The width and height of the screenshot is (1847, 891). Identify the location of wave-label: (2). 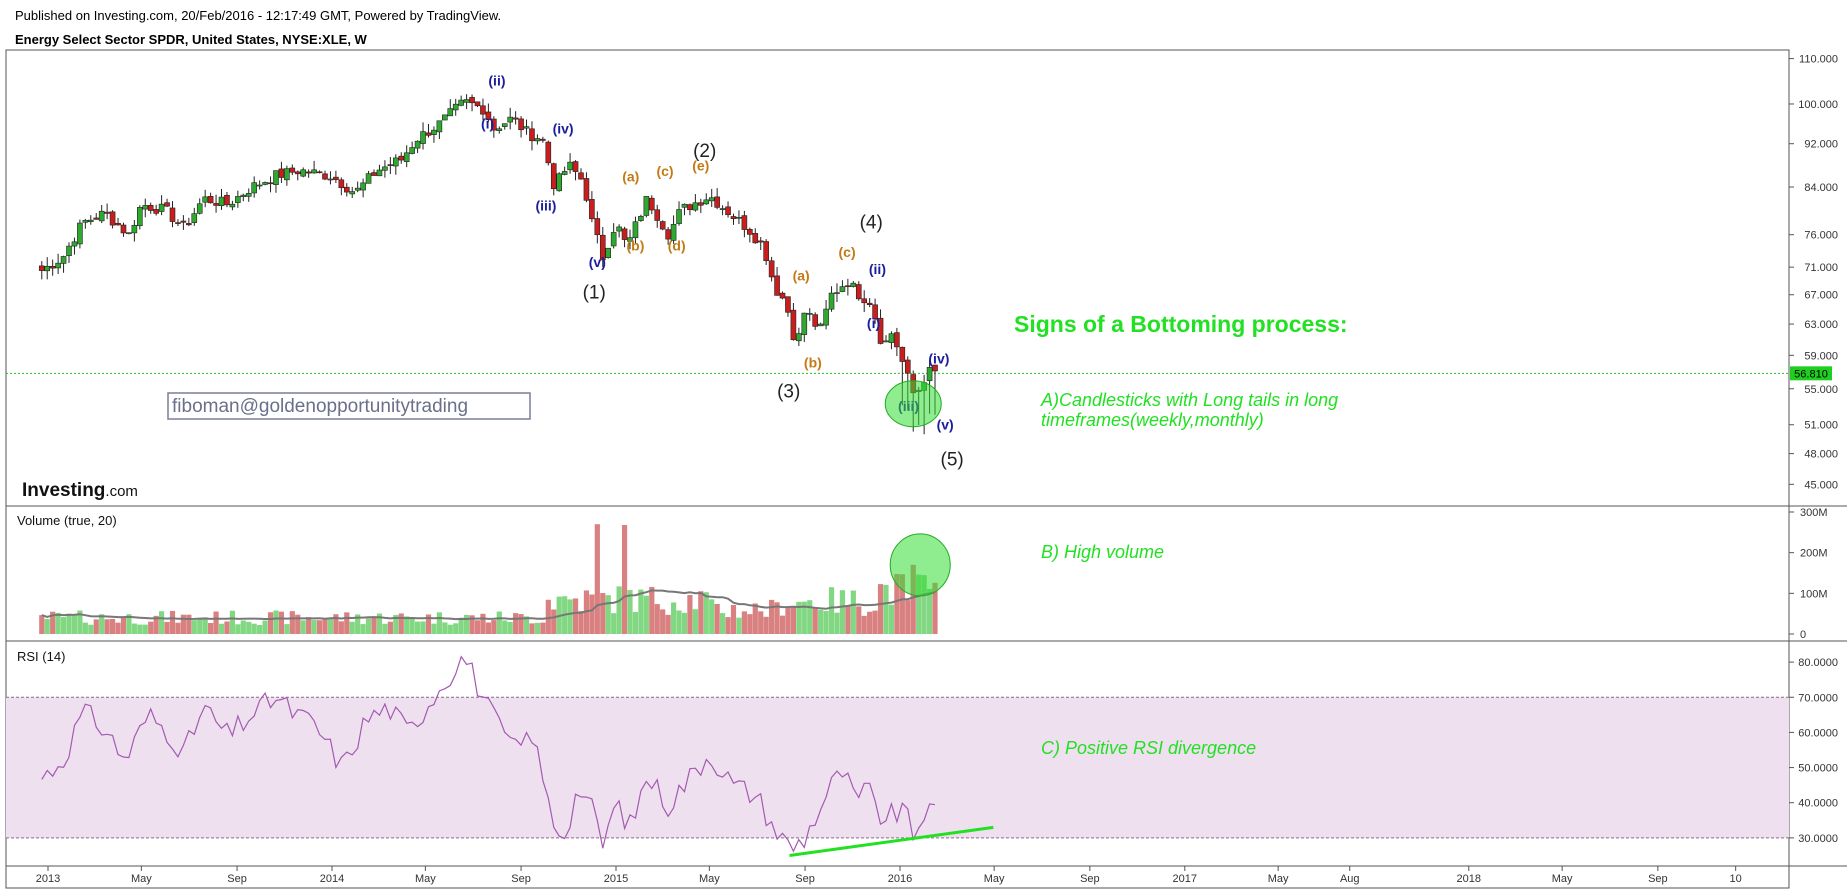
(704, 151).